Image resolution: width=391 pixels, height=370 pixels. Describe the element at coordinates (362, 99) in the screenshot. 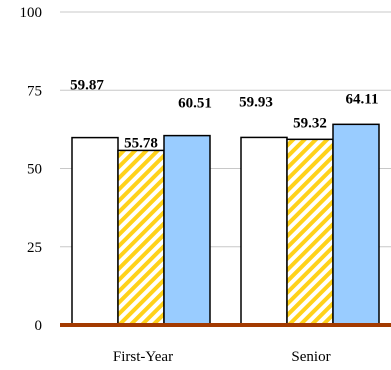

I see `data-label-senior-3: 64.11` at that location.